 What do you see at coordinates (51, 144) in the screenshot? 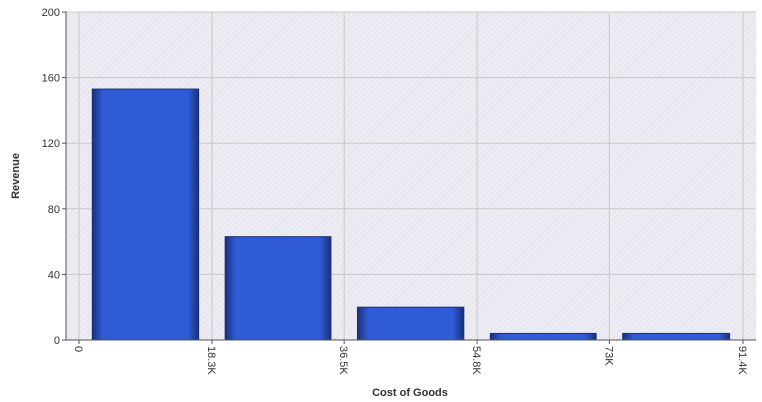
I see `y-tick-label: 120` at bounding box center [51, 144].